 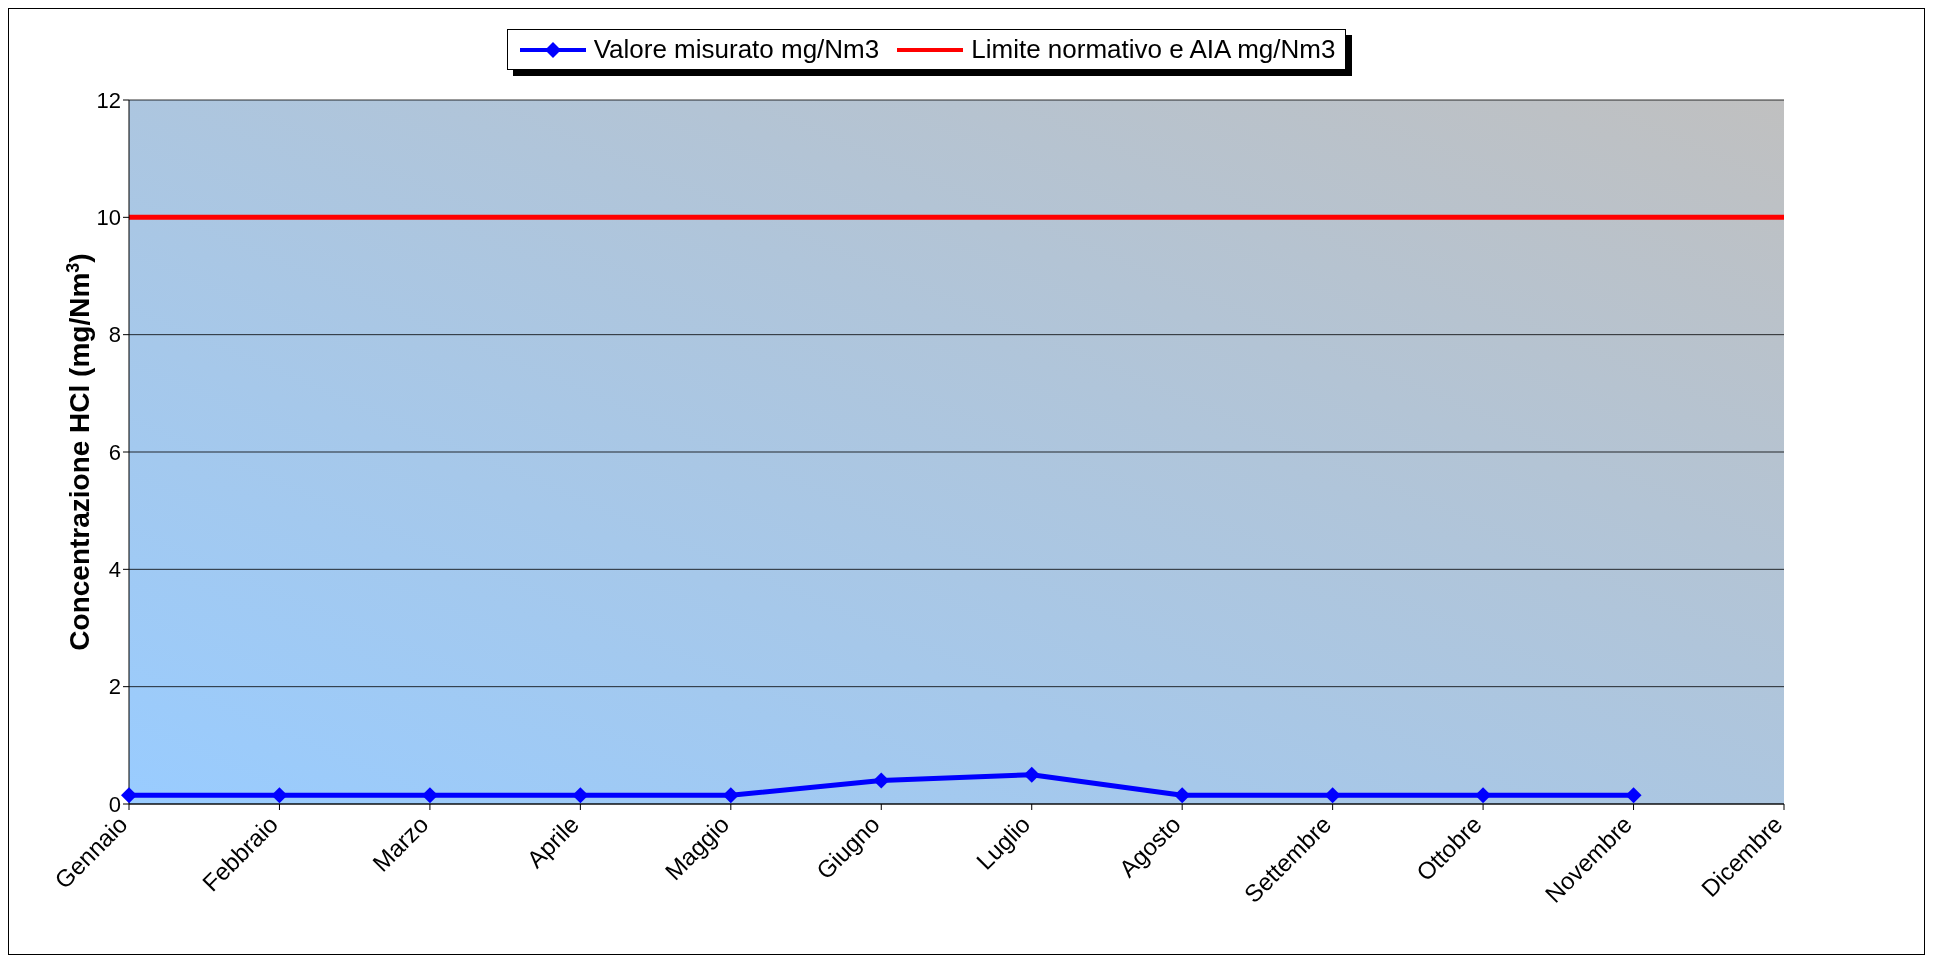 What do you see at coordinates (108, 218) in the screenshot?
I see `y-tick-label: 10` at bounding box center [108, 218].